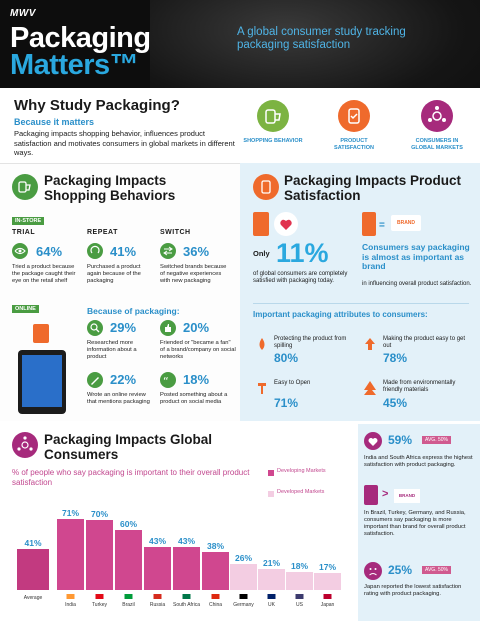 Image resolution: width=480 pixels, height=621 pixels. Describe the element at coordinates (70, 554) in the screenshot. I see `bar-india` at that location.